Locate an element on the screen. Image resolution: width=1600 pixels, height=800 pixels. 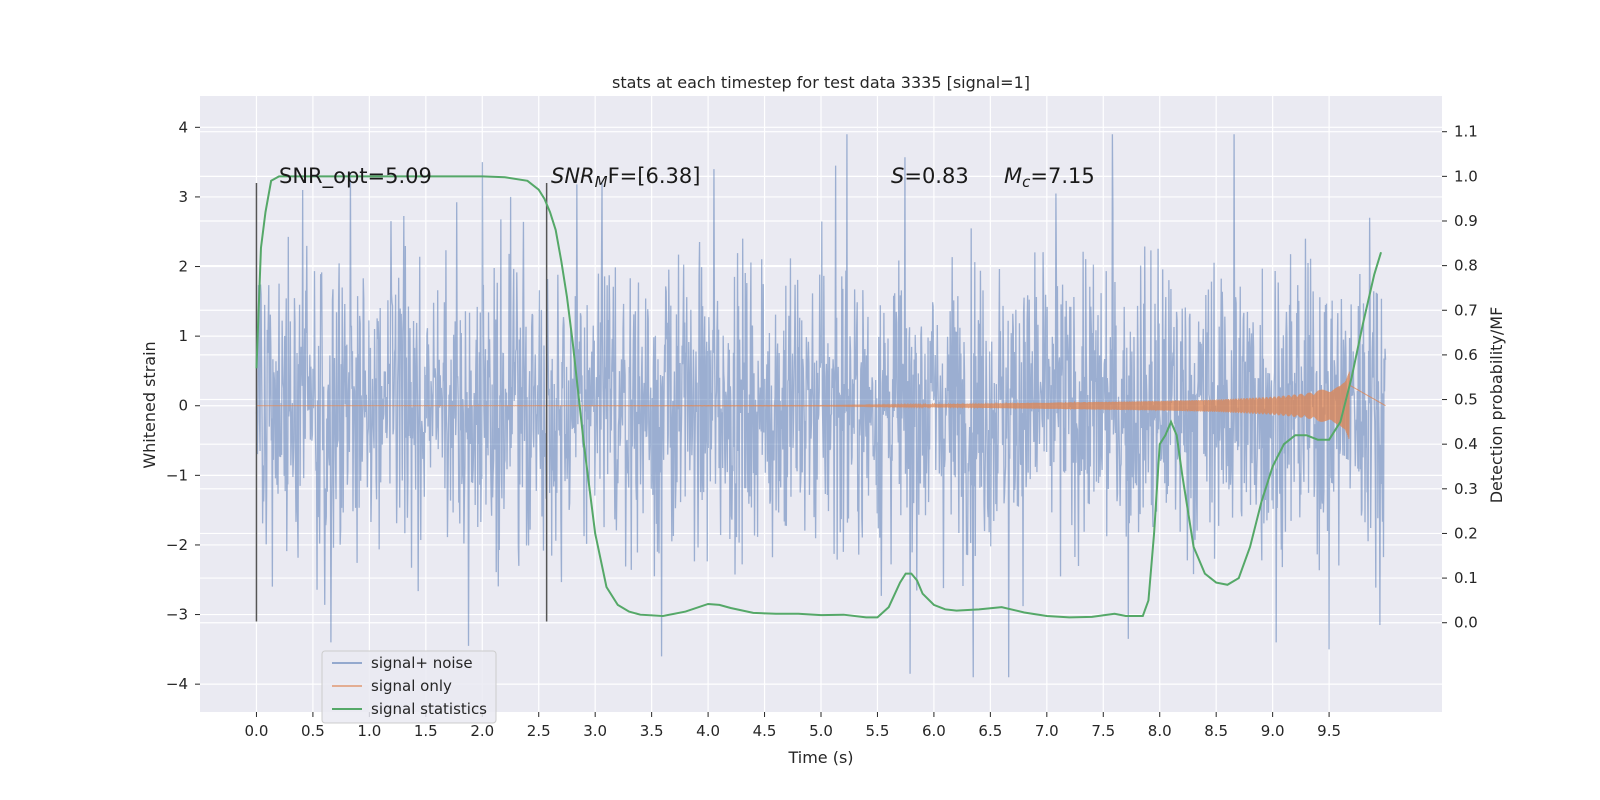
right-y-tick-label: 0.9 is located at coordinates (1466, 221).